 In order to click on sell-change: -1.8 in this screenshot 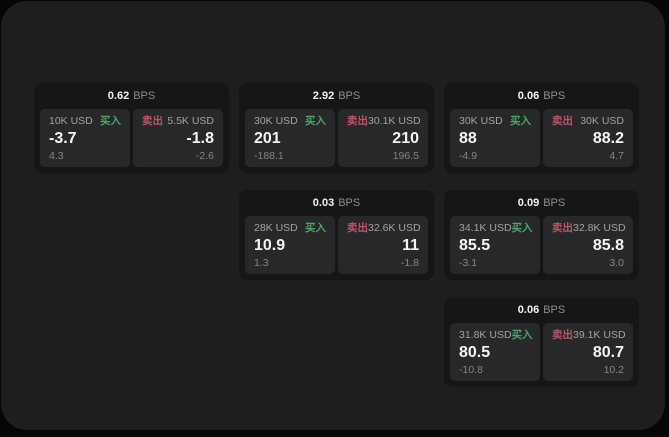, I will do `click(409, 262)`.